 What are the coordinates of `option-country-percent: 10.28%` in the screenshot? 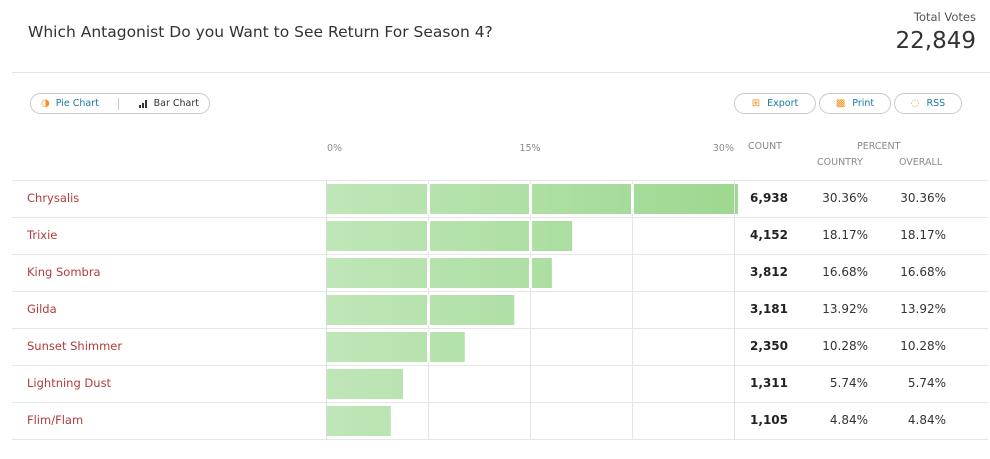 It's located at (845, 346).